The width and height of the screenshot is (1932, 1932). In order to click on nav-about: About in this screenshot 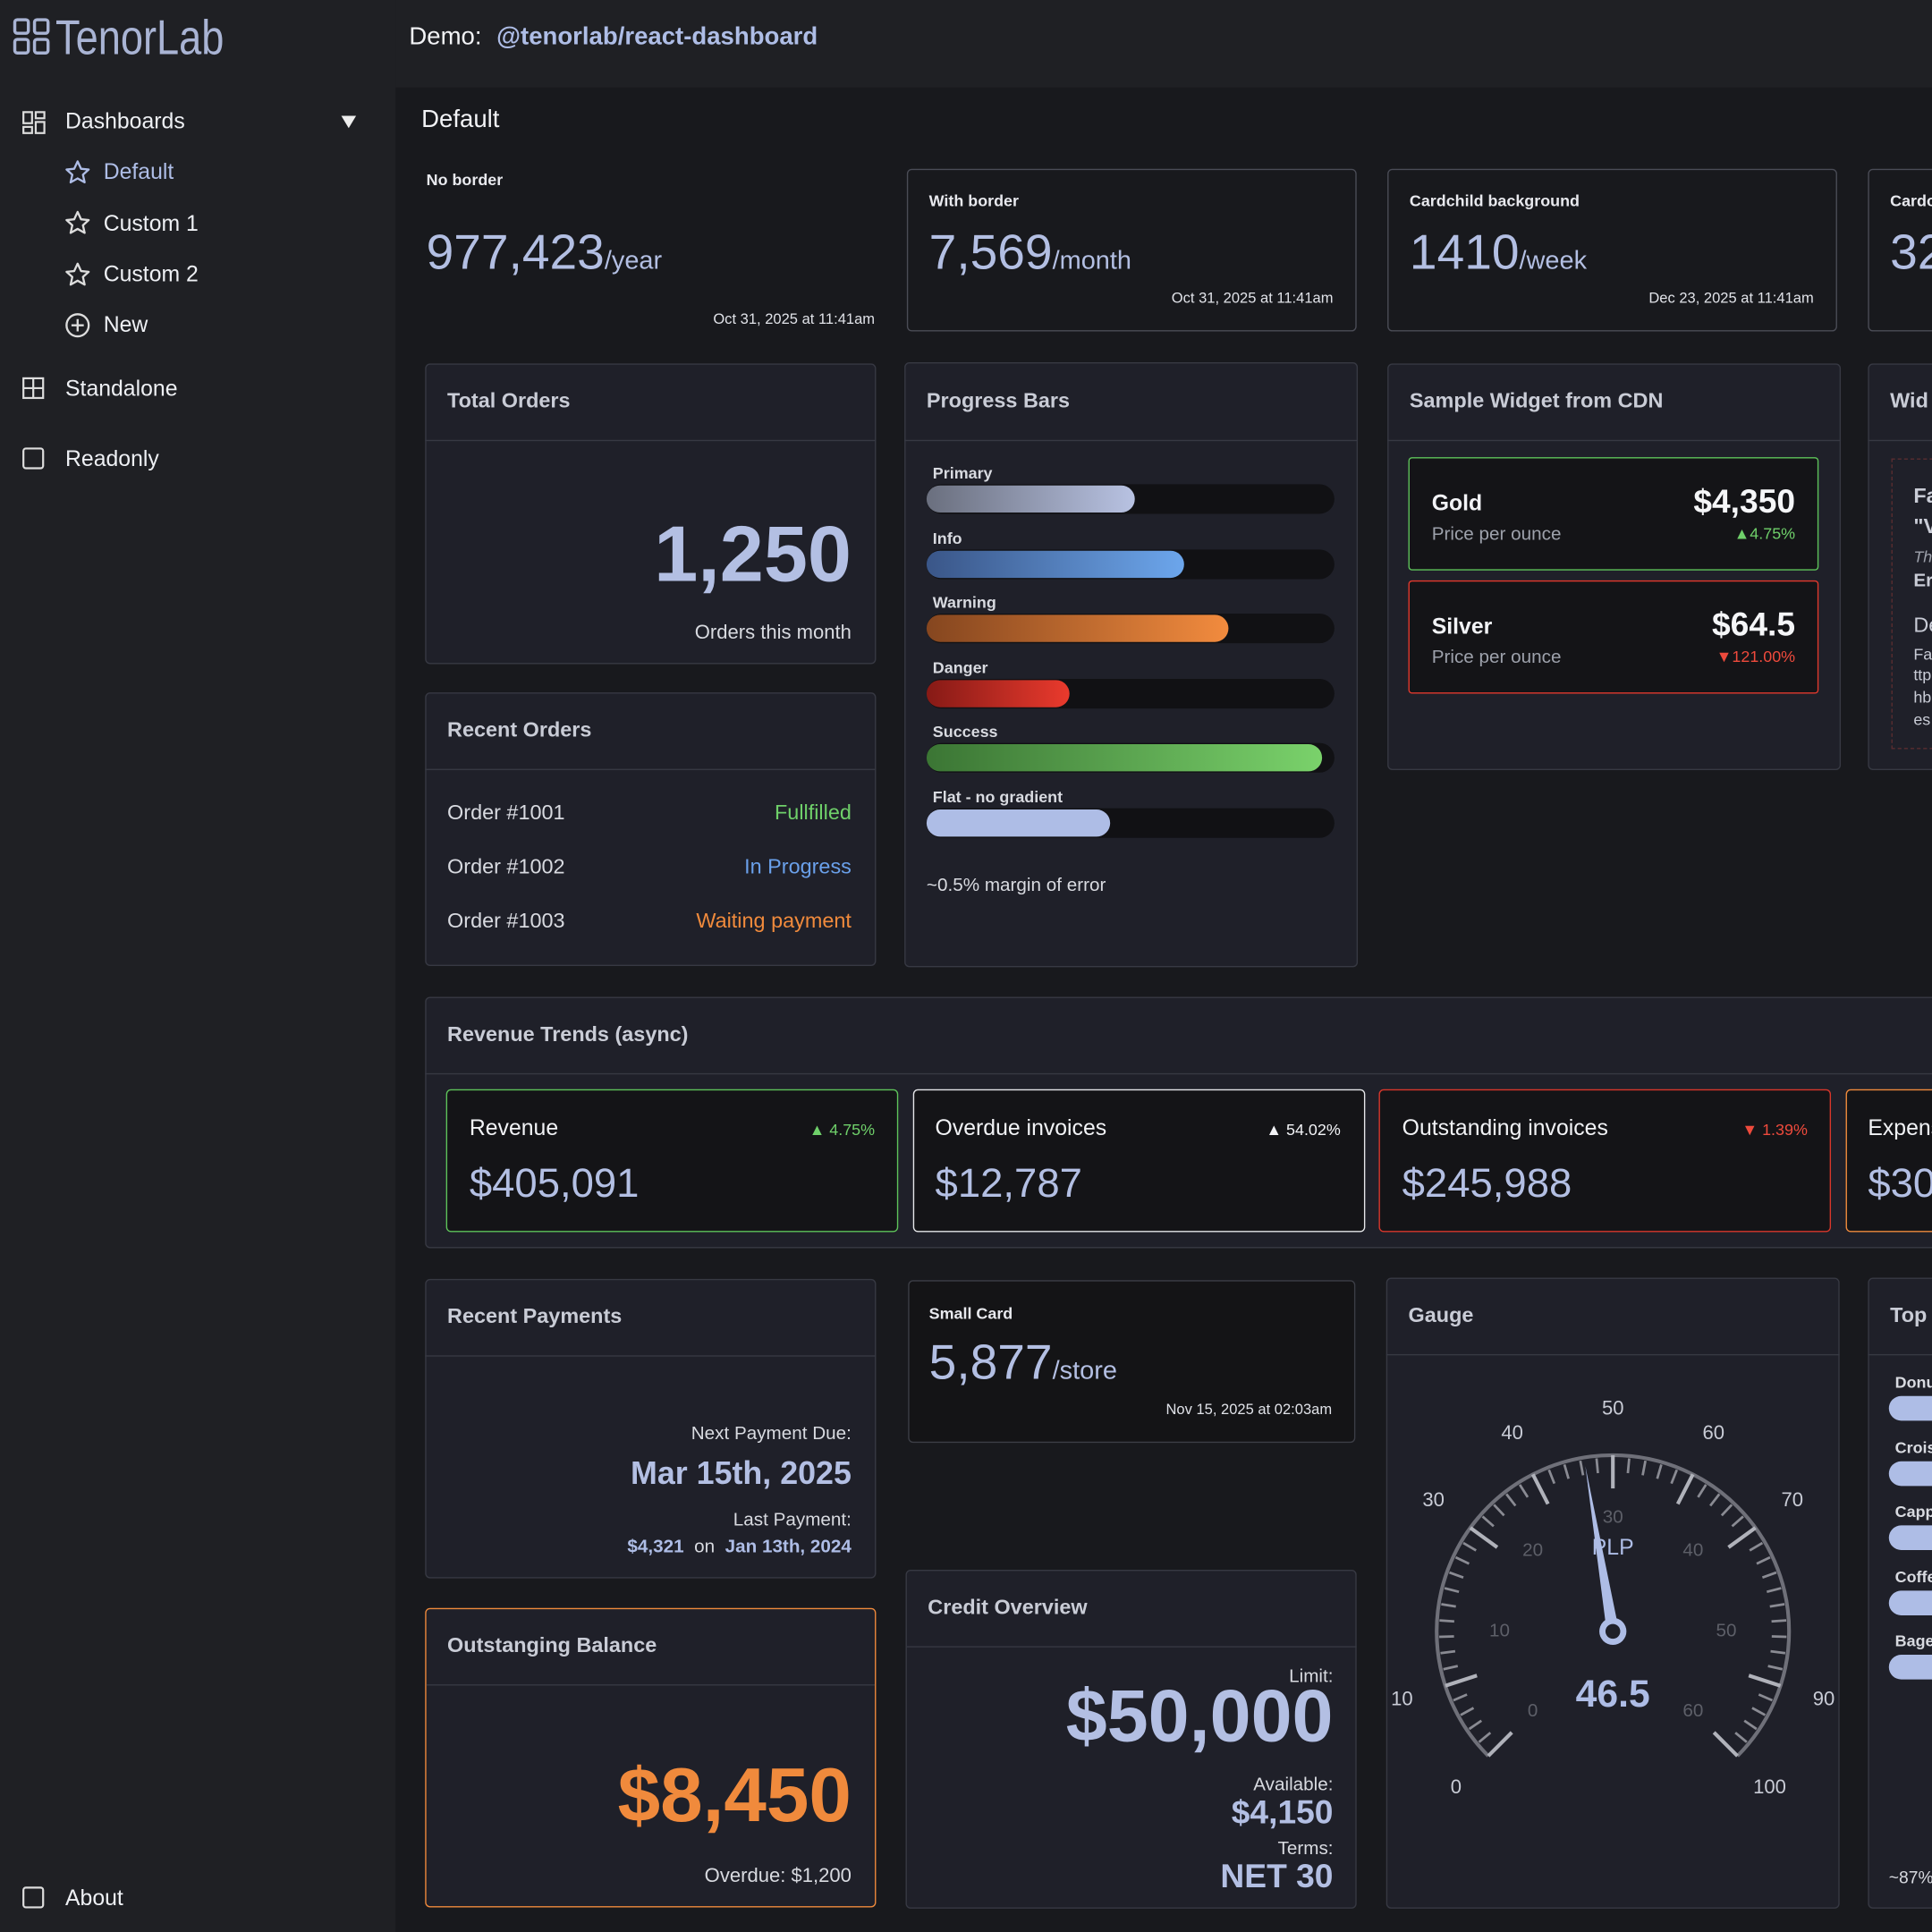, I will do `click(94, 1898)`.